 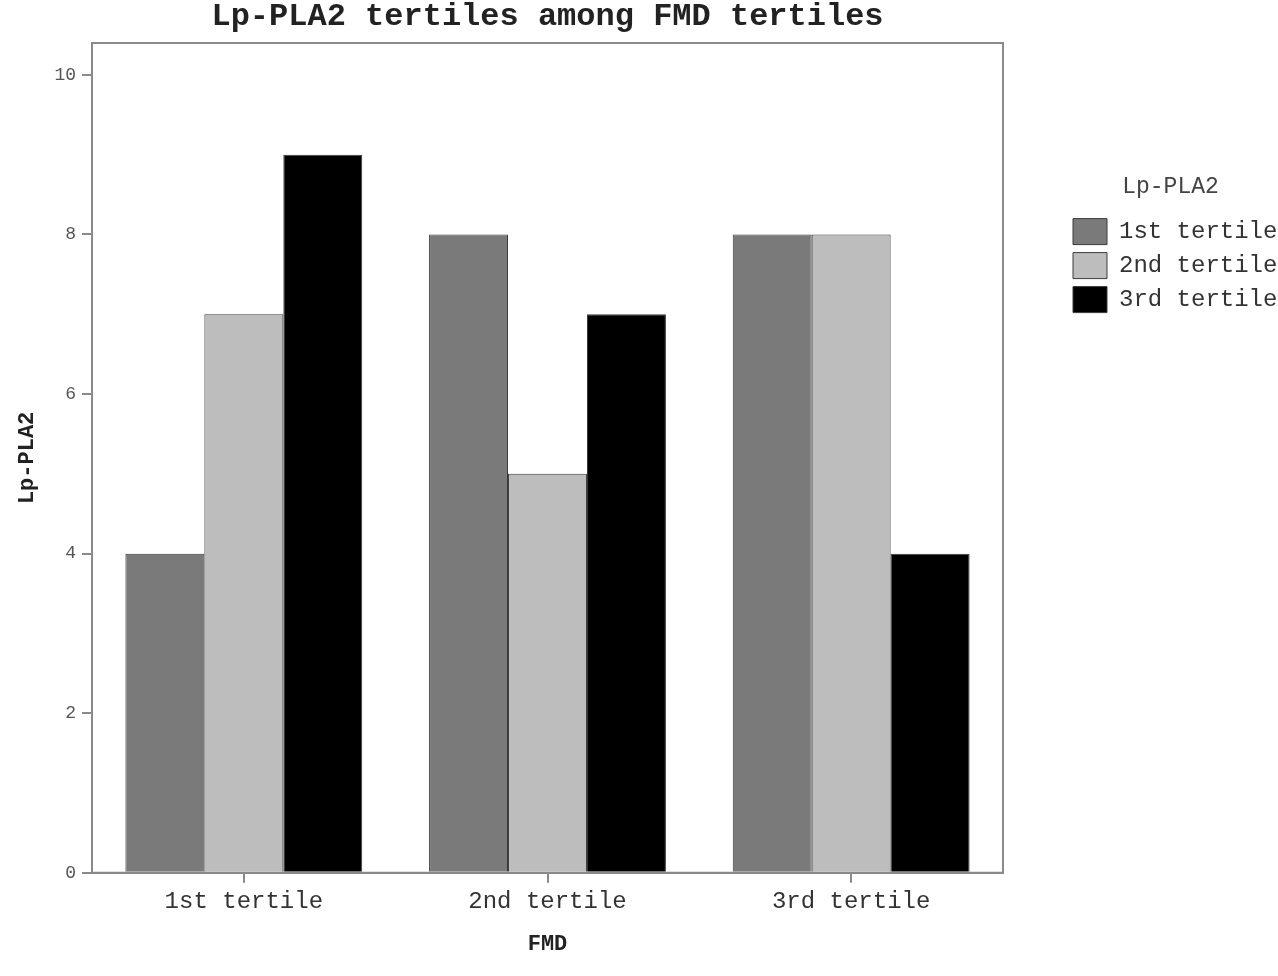 What do you see at coordinates (547, 945) in the screenshot?
I see `x-axis-title: FMD` at bounding box center [547, 945].